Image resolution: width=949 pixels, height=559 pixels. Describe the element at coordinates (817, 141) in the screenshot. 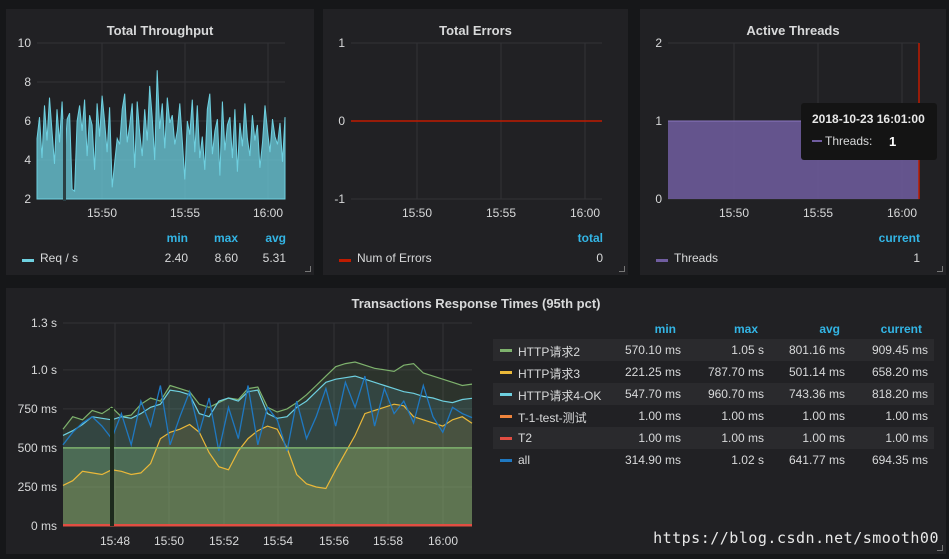

I see `tooltip-swatch` at that location.